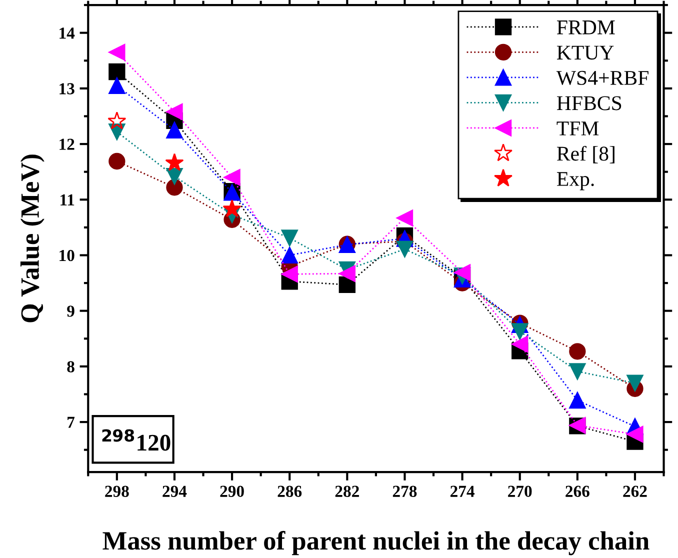 Image resolution: width=678 pixels, height=558 pixels. What do you see at coordinates (577, 129) in the screenshot?
I see `legend-label: TFM` at bounding box center [577, 129].